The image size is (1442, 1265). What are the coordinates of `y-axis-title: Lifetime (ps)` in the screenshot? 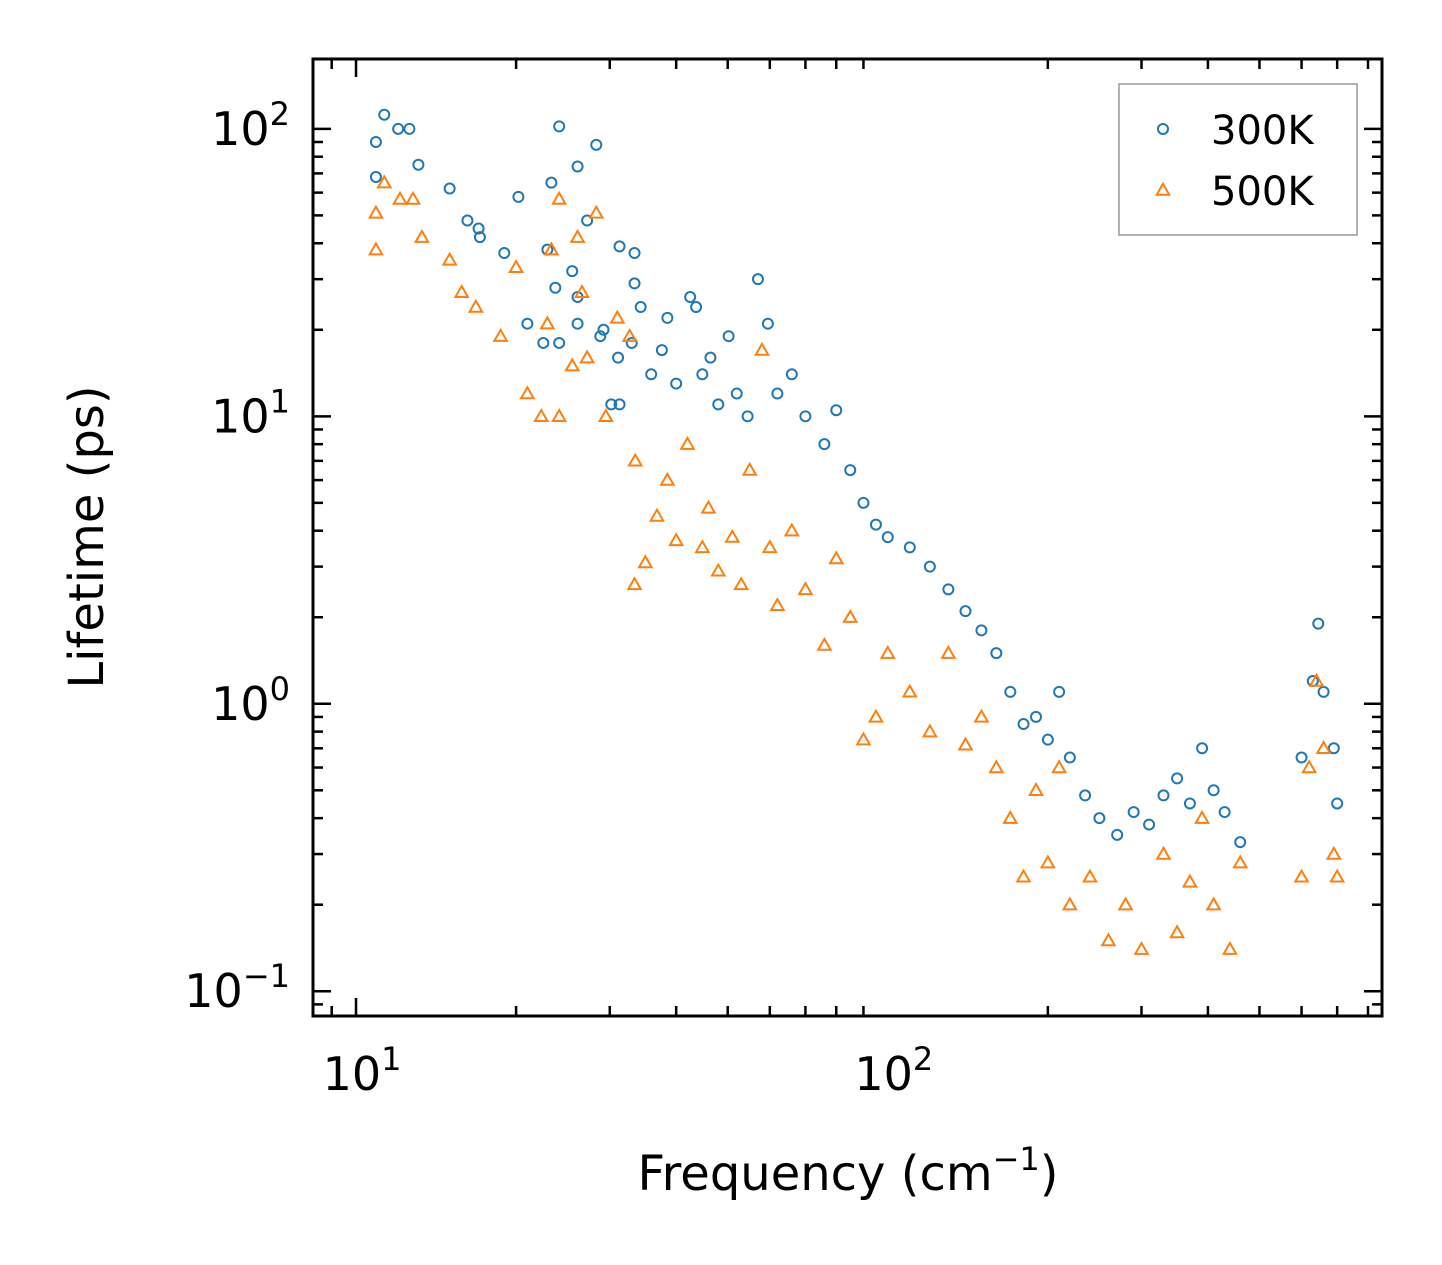 It's located at (87, 536).